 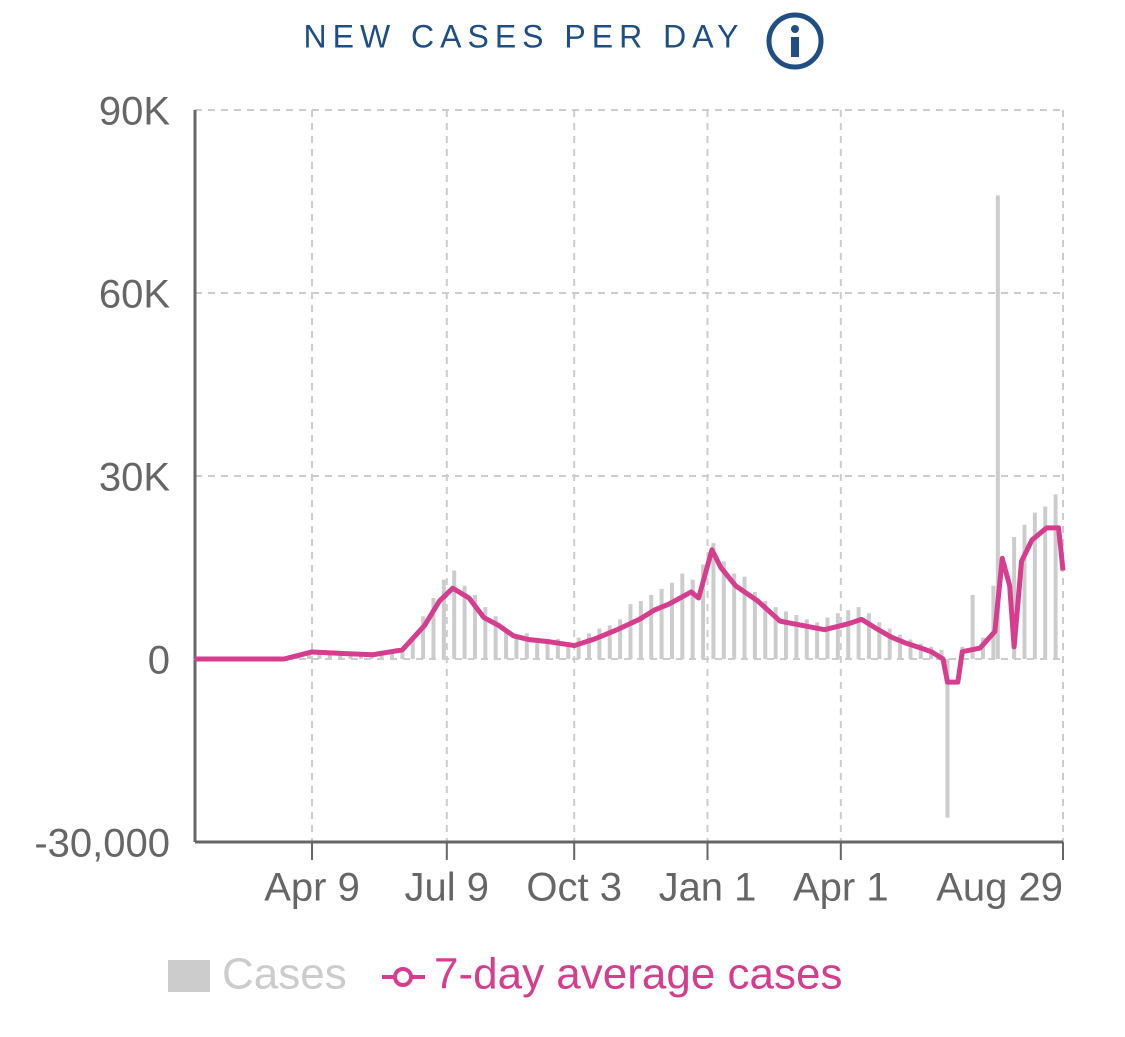 What do you see at coordinates (102, 844) in the screenshot?
I see `y-tick-label: -30,000` at bounding box center [102, 844].